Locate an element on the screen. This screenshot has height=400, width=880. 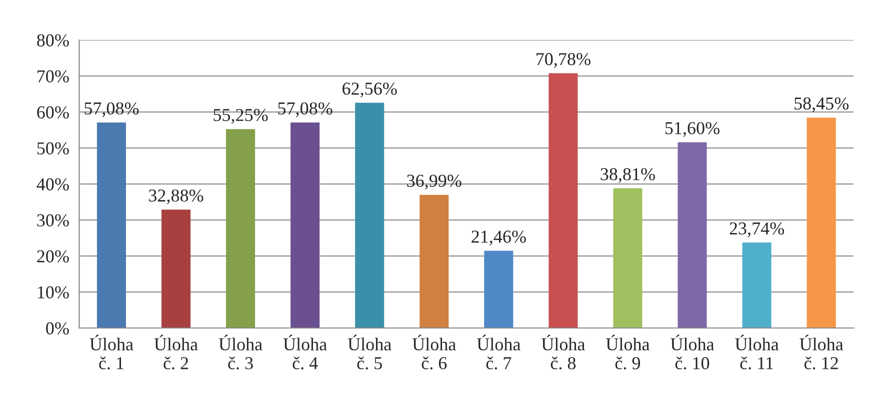
x-tick-label: Úloha č. 6 is located at coordinates (434, 352).